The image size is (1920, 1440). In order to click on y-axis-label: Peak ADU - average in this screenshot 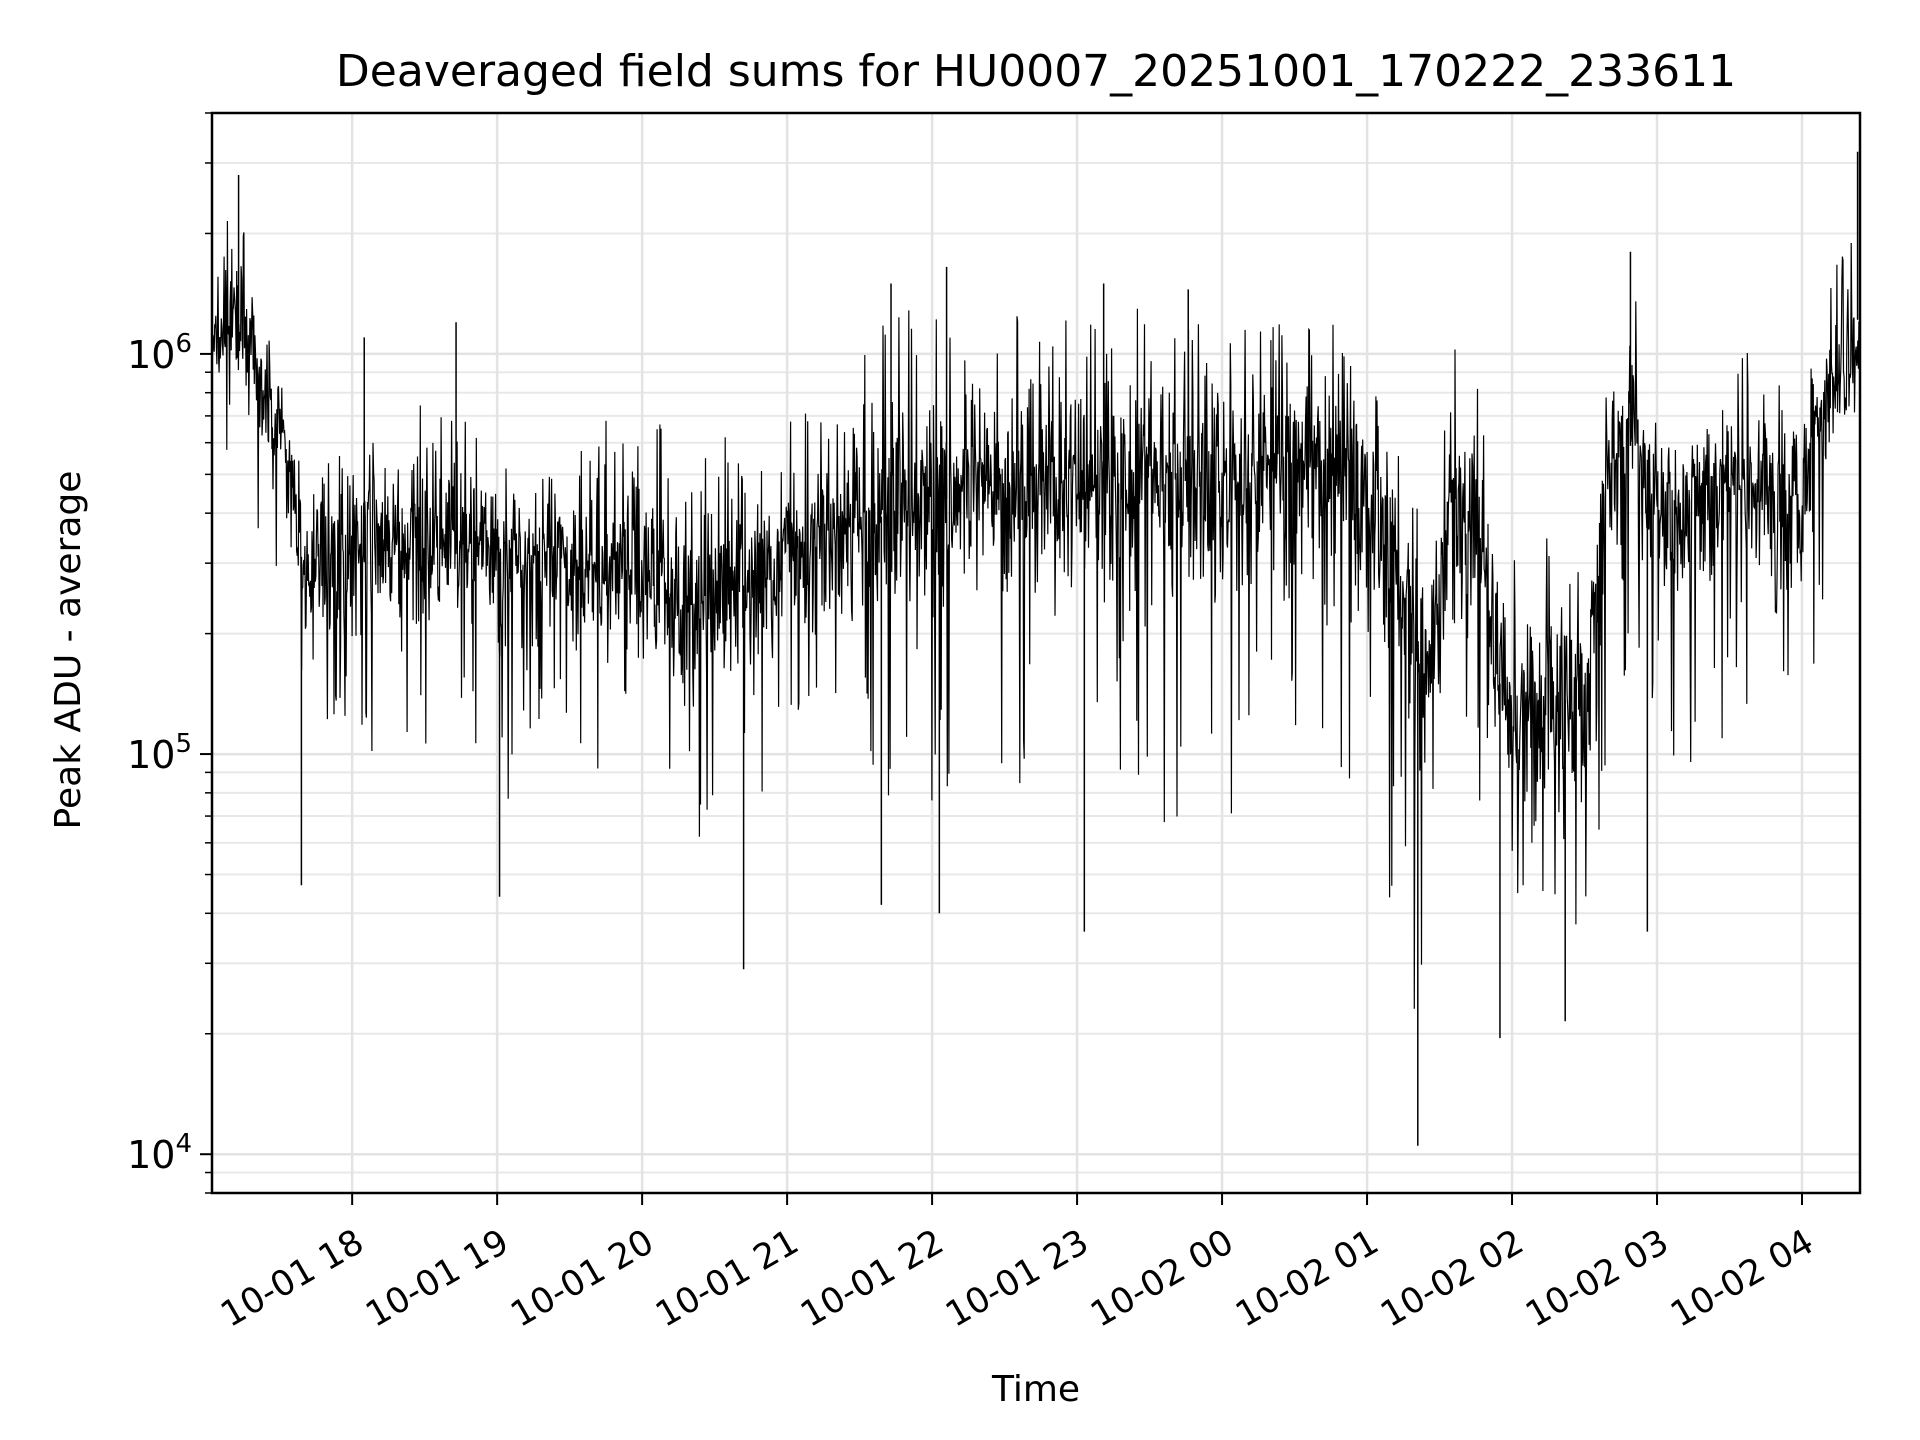, I will do `click(68, 650)`.